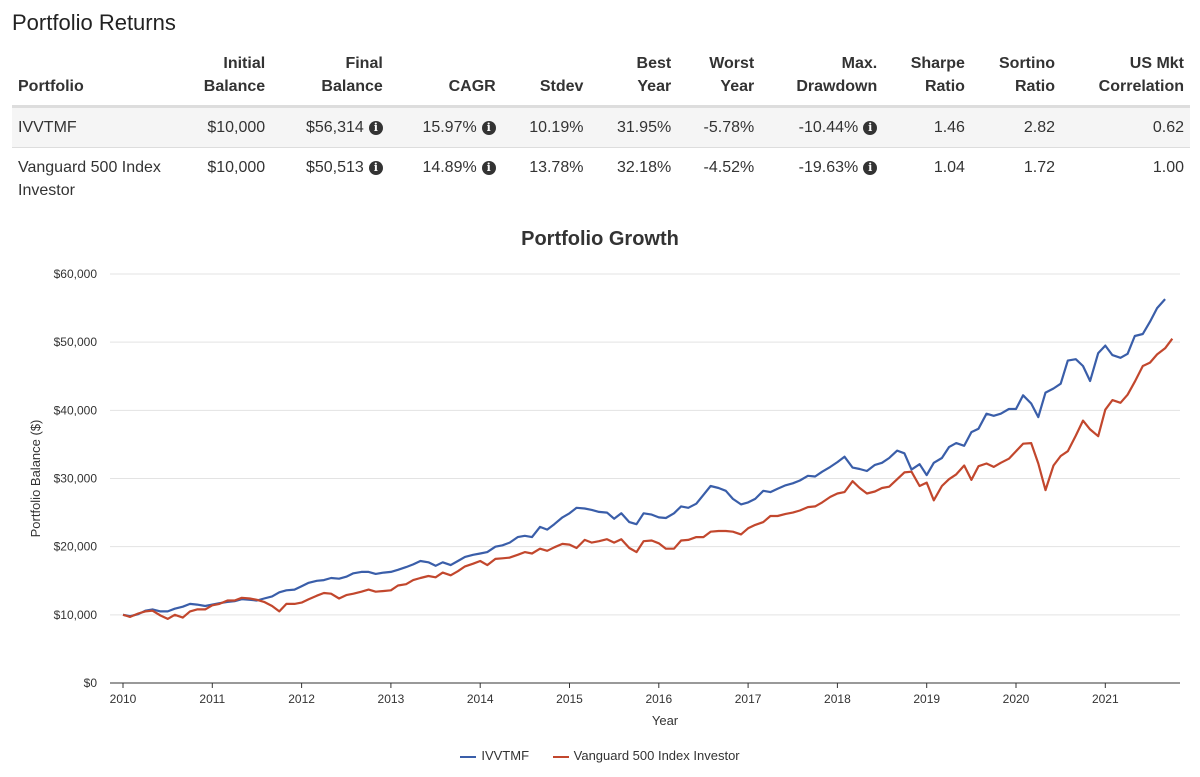 This screenshot has width=1200, height=777. I want to click on page-title: Portfolio Returns, so click(94, 22).